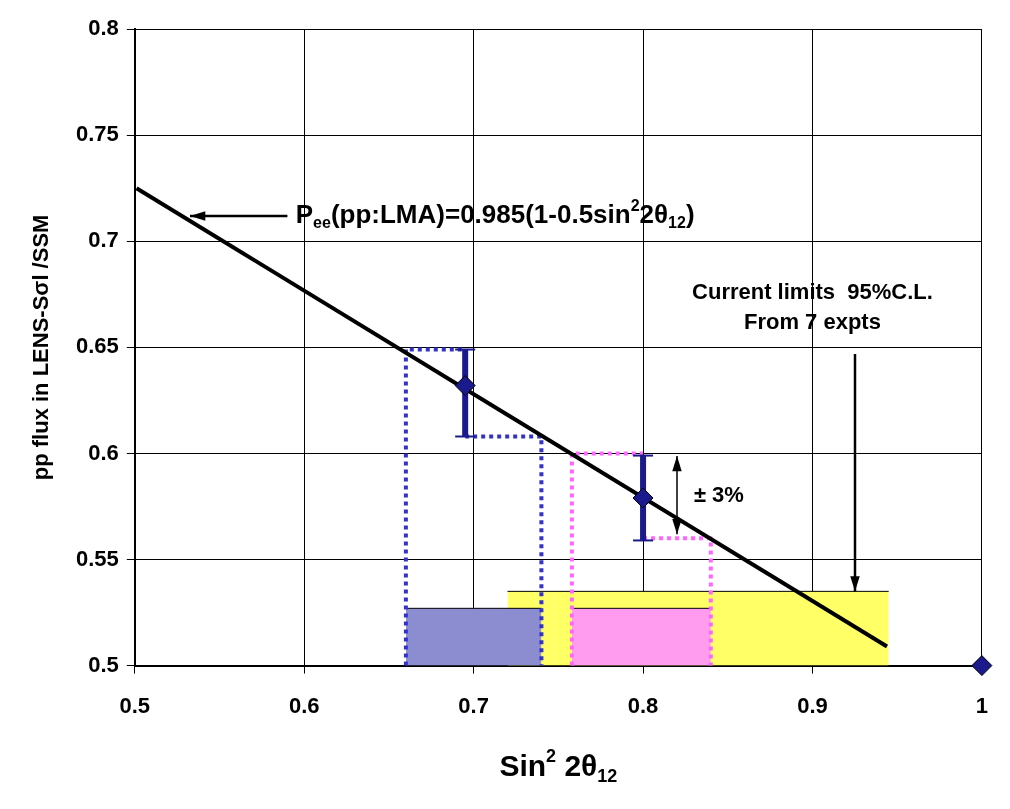  I want to click on annotation: ± 3%, so click(718, 494).